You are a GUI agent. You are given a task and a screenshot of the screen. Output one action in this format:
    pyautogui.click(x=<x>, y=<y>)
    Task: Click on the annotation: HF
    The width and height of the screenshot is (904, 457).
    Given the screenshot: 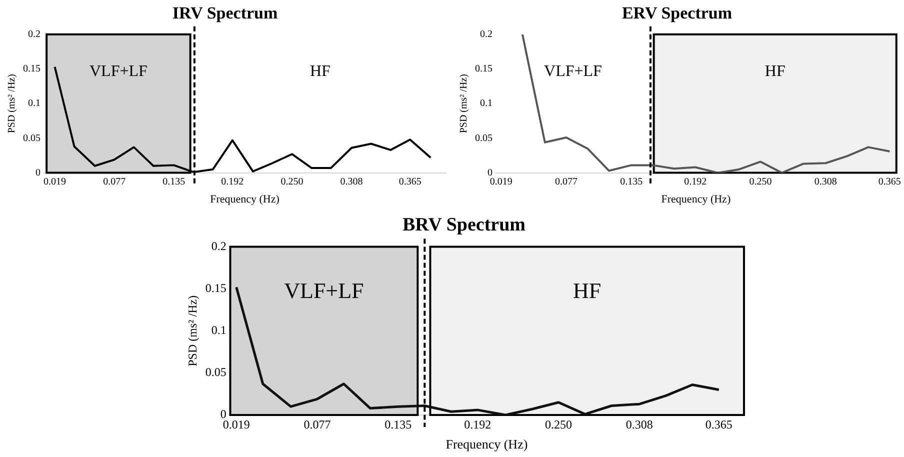 What is the action you would take?
    pyautogui.click(x=320, y=71)
    